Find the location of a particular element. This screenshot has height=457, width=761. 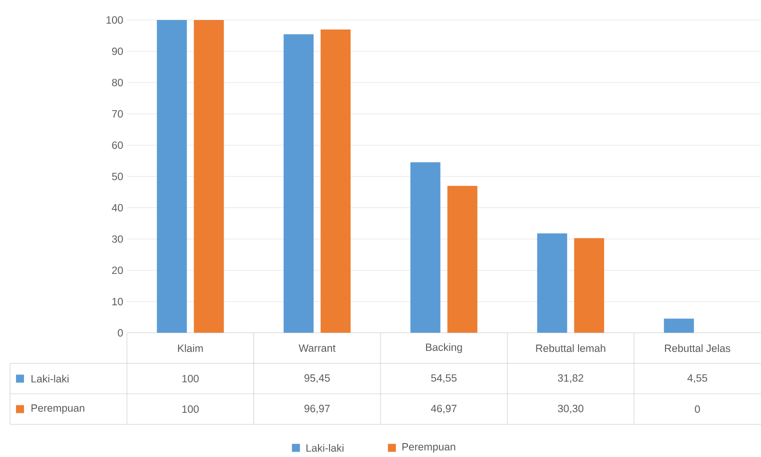

data-label: 96,97 is located at coordinates (317, 409).